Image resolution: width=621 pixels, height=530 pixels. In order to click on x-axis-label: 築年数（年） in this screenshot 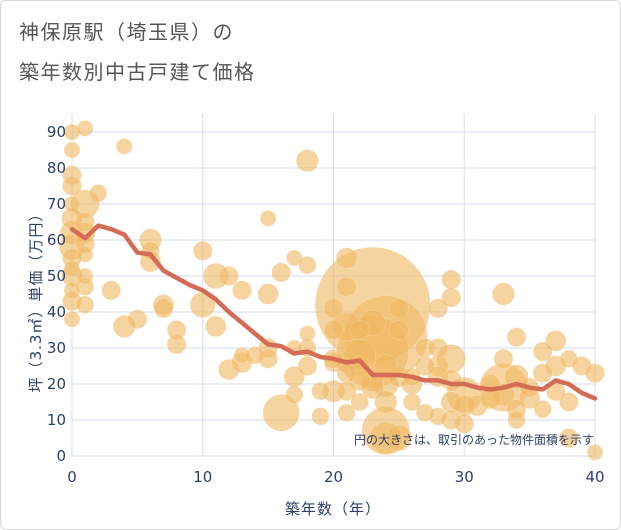, I will do `click(333, 509)`.